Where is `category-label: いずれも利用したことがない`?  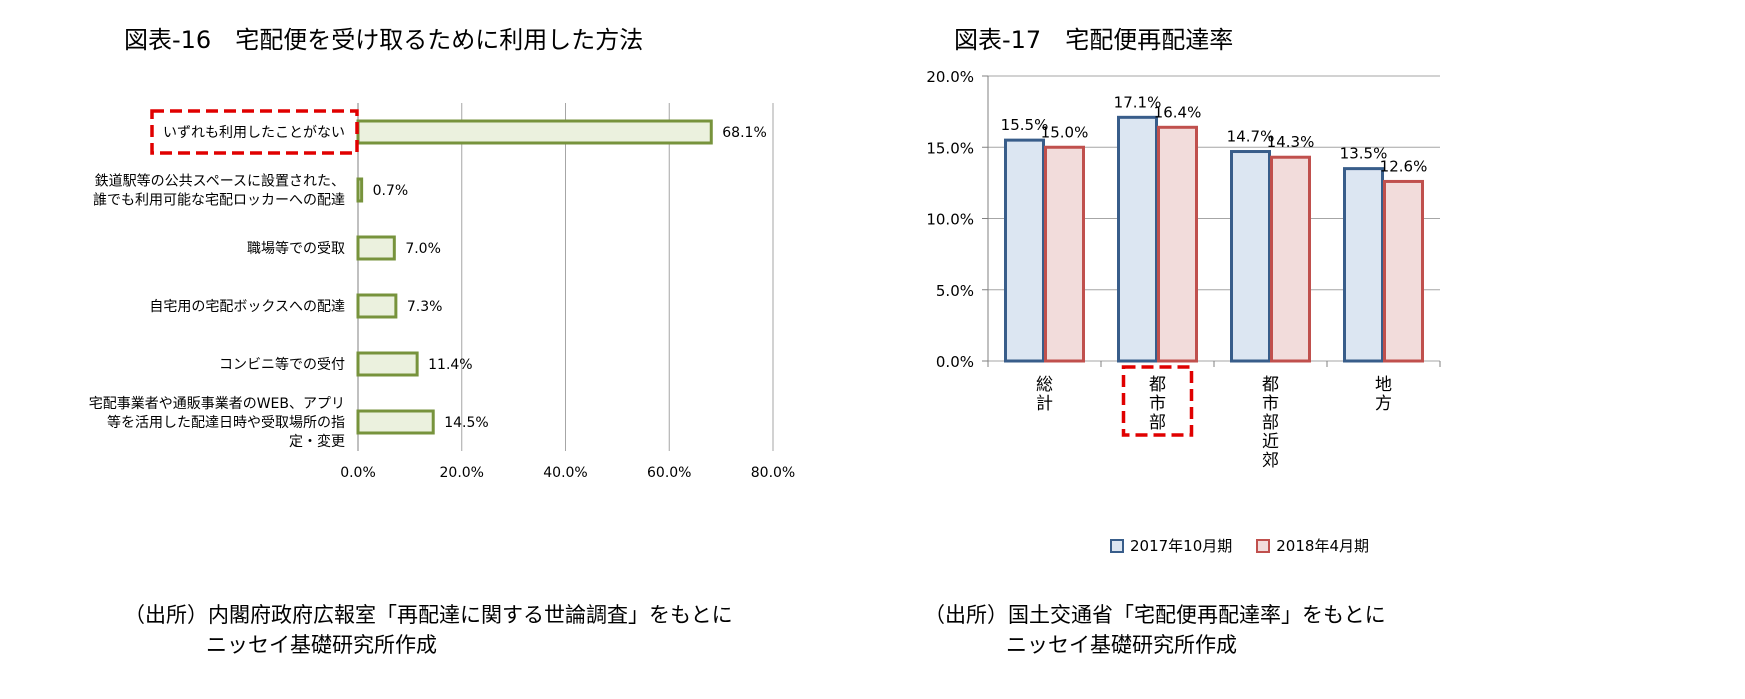
category-label: いずれも利用したことがない is located at coordinates (254, 133).